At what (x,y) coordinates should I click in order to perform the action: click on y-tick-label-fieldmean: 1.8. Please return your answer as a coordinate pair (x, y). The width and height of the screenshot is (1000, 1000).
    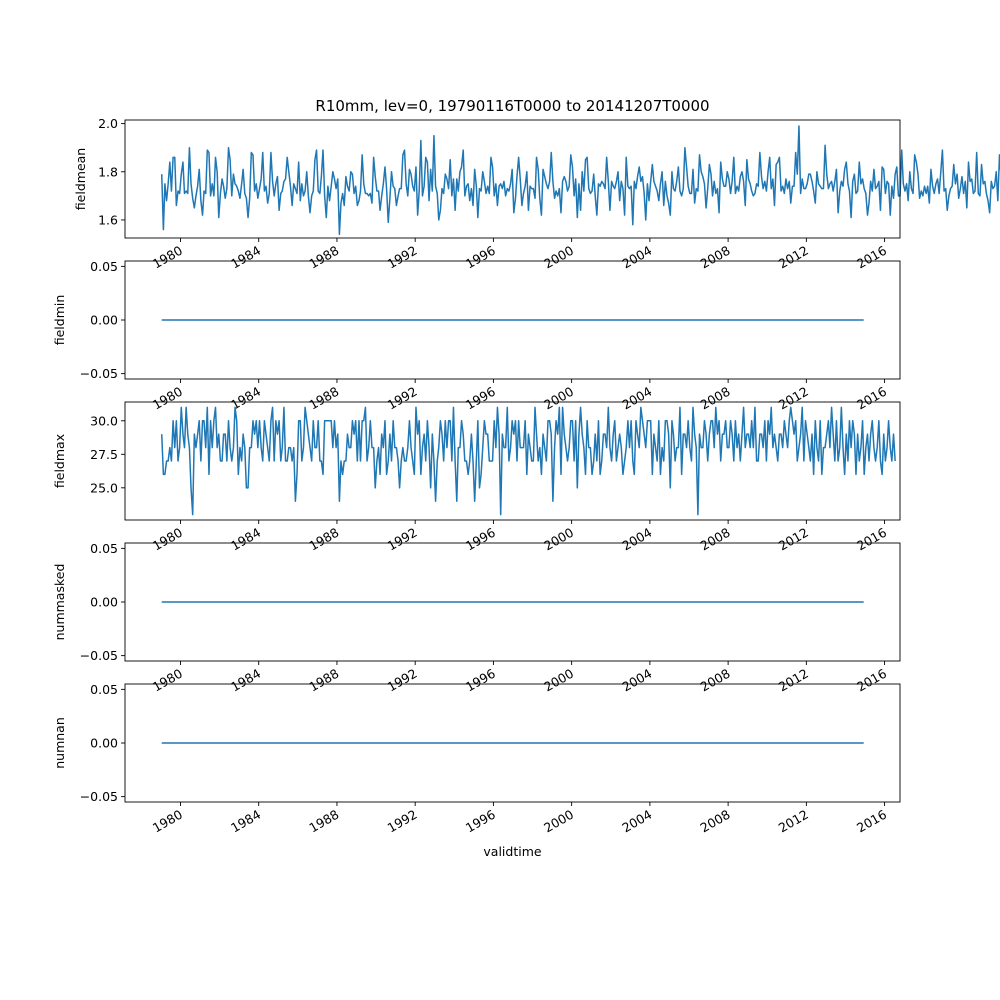
    Looking at the image, I should click on (108, 171).